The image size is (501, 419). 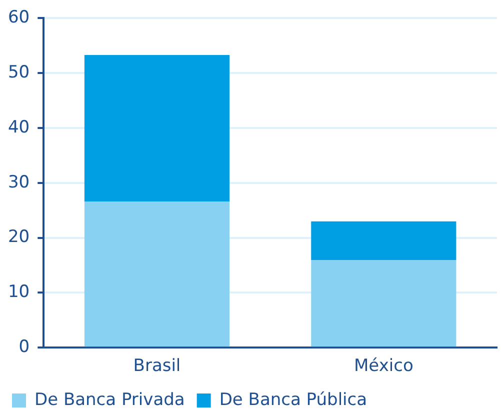 I want to click on y-tick-label: 0, so click(x=24, y=347).